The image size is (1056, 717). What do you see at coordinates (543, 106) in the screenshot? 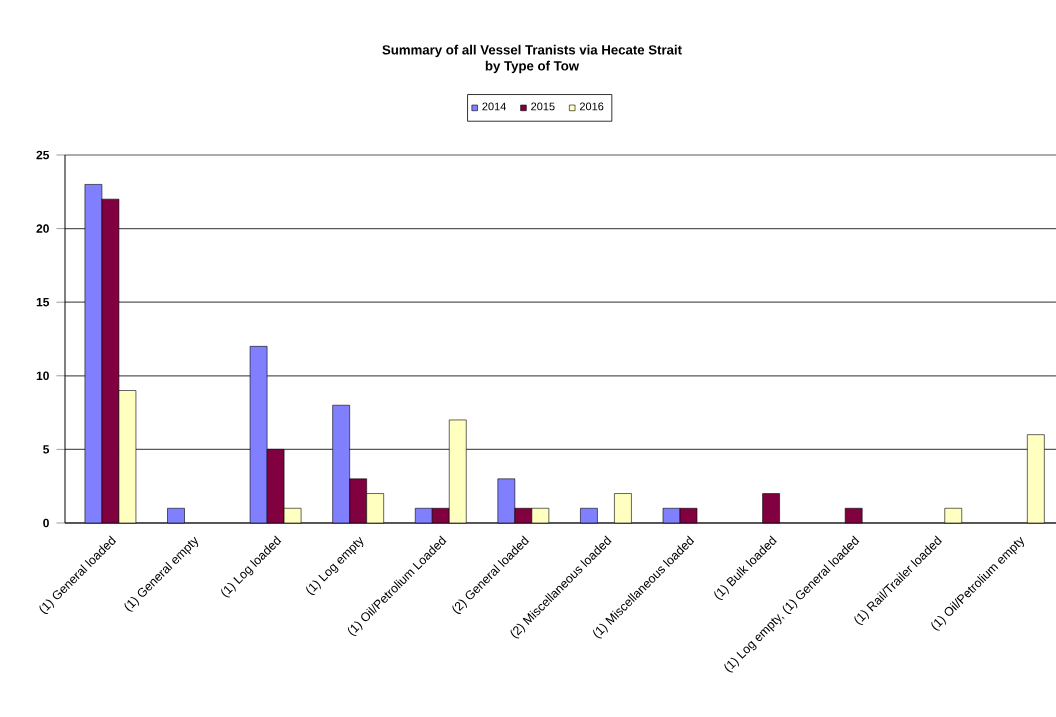
I see `legend-label: 2015` at bounding box center [543, 106].